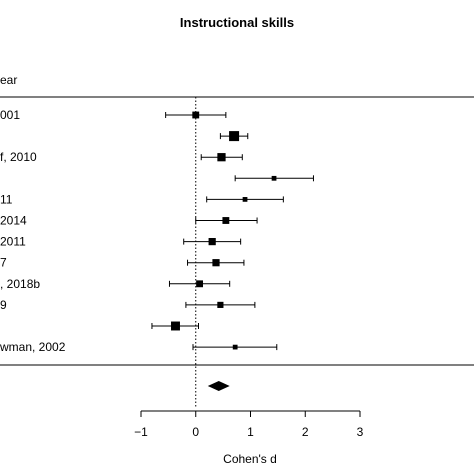 Image resolution: width=474 pixels, height=474 pixels. I want to click on chart-title: Instructional skills, so click(237, 22).